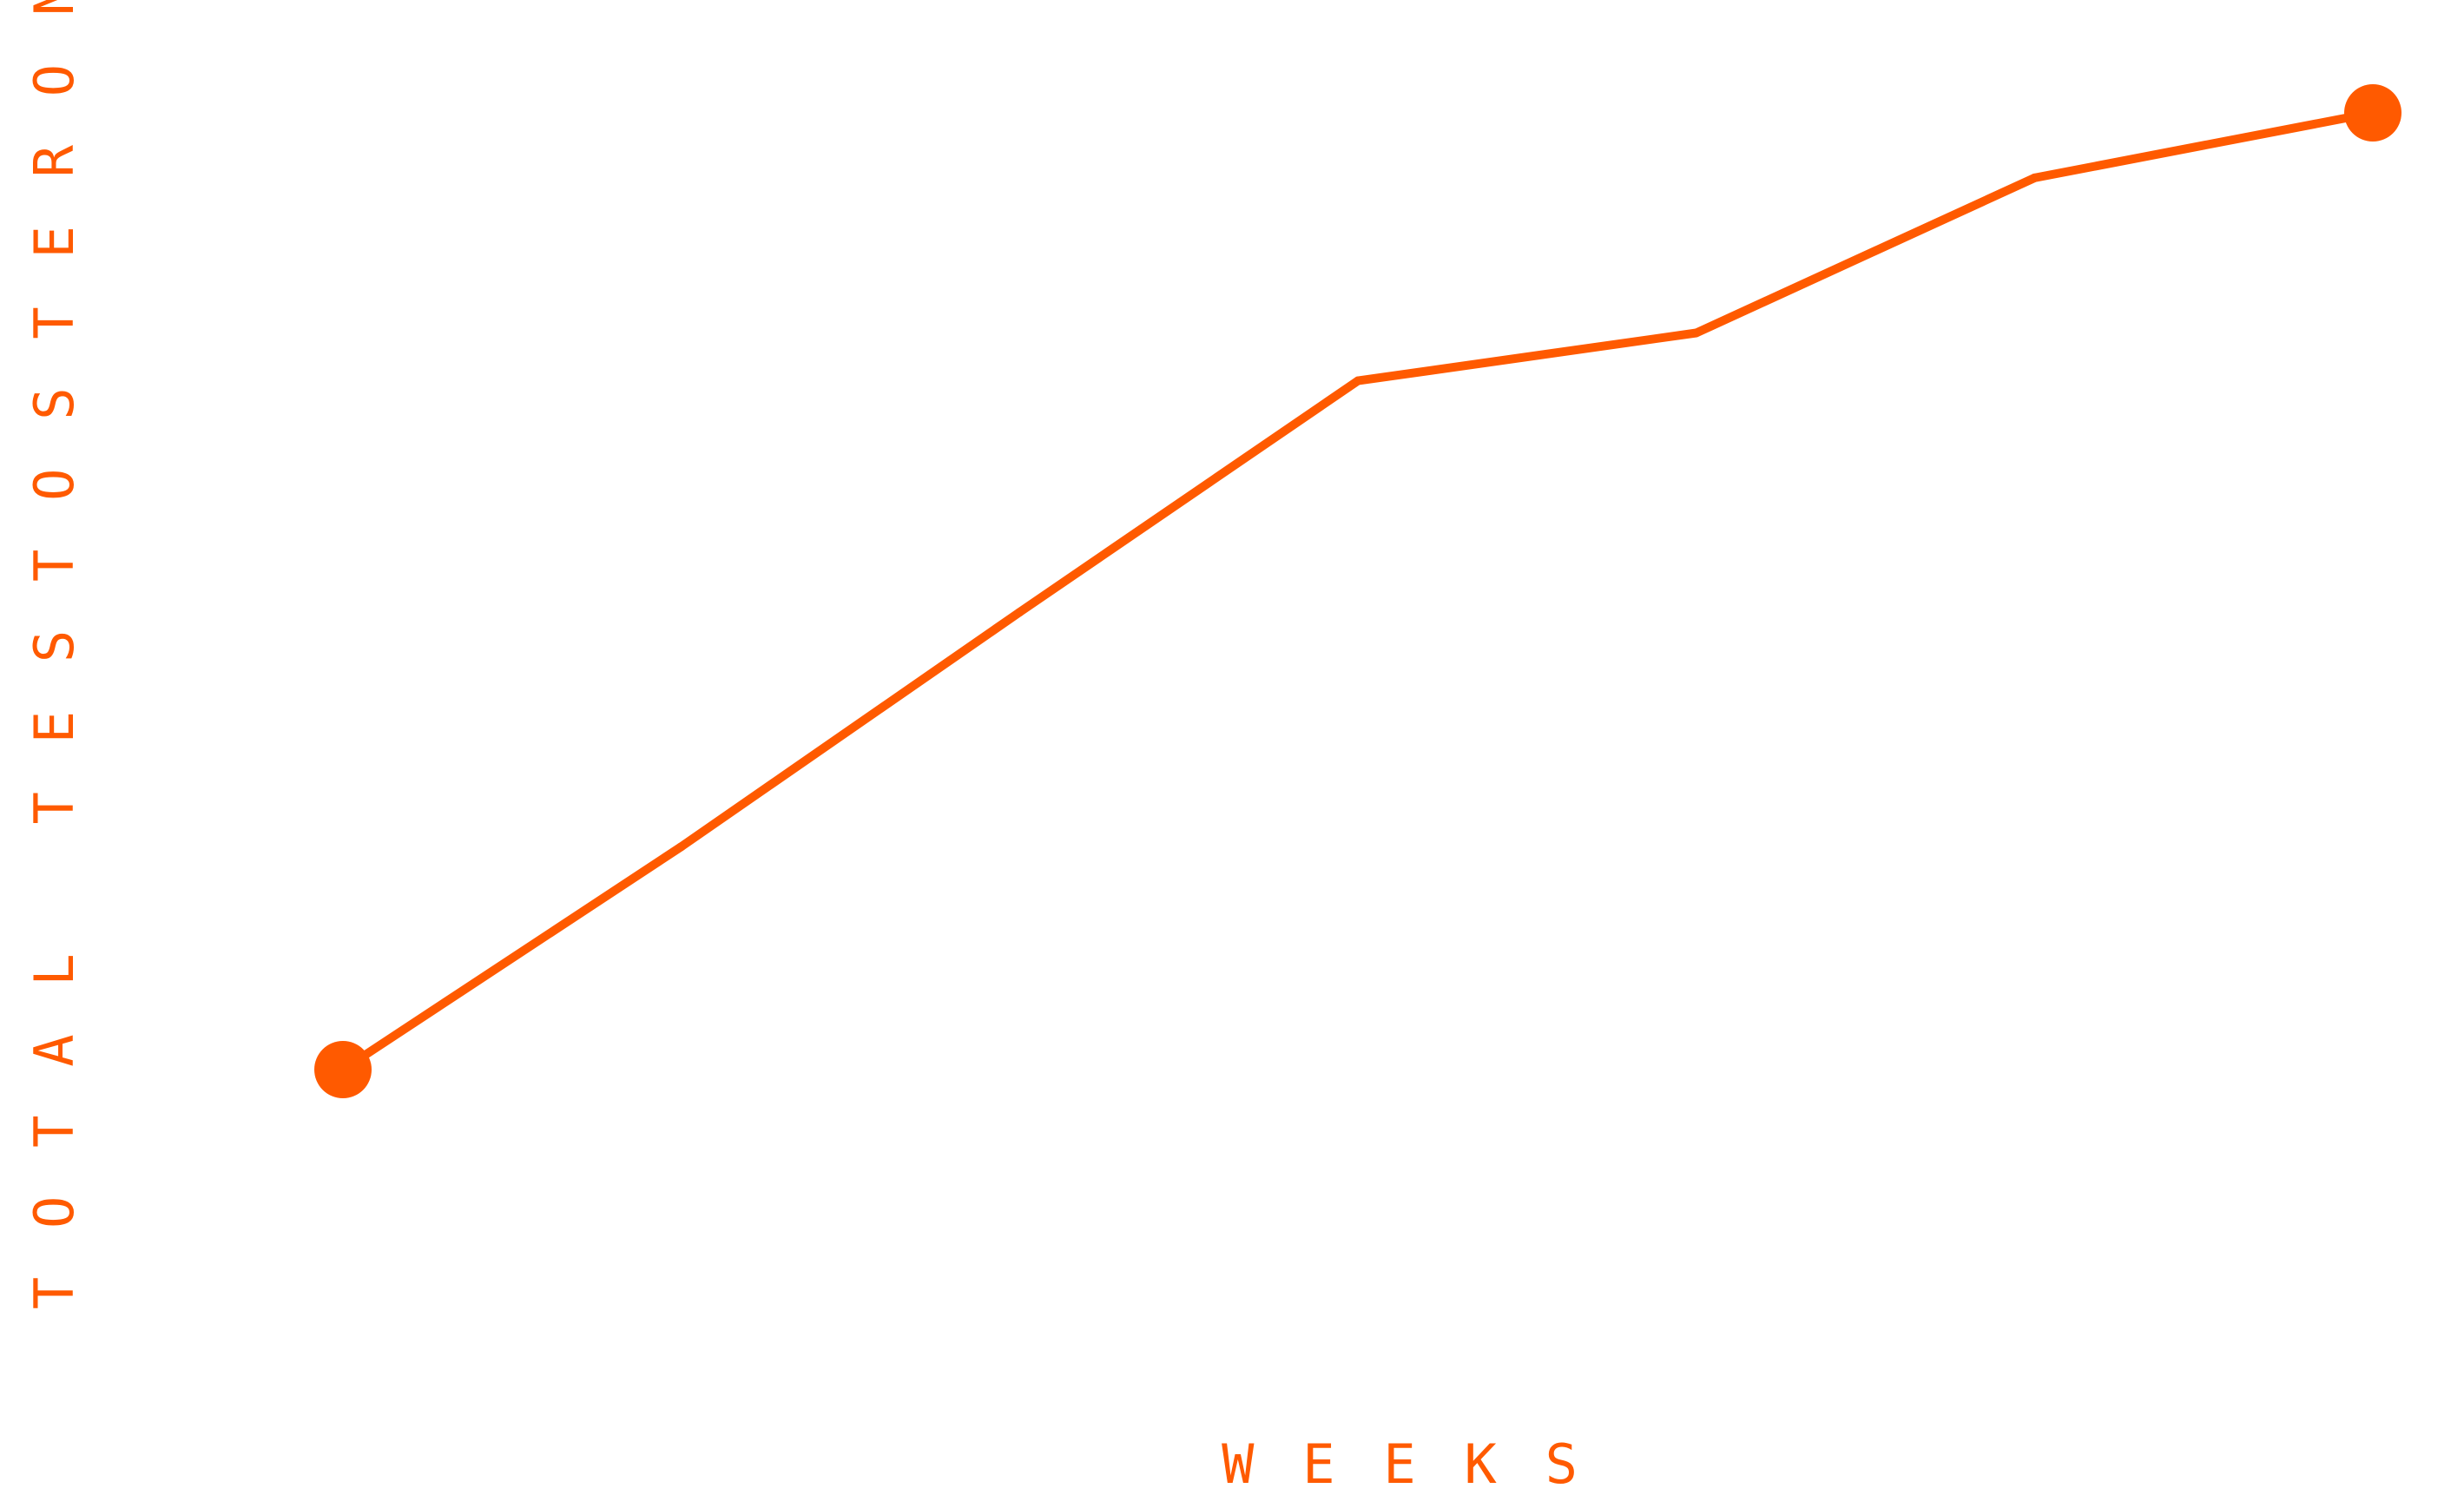 This screenshot has height=1495, width=2464. Describe the element at coordinates (343, 1069) in the screenshot. I see `start-point-marker` at that location.